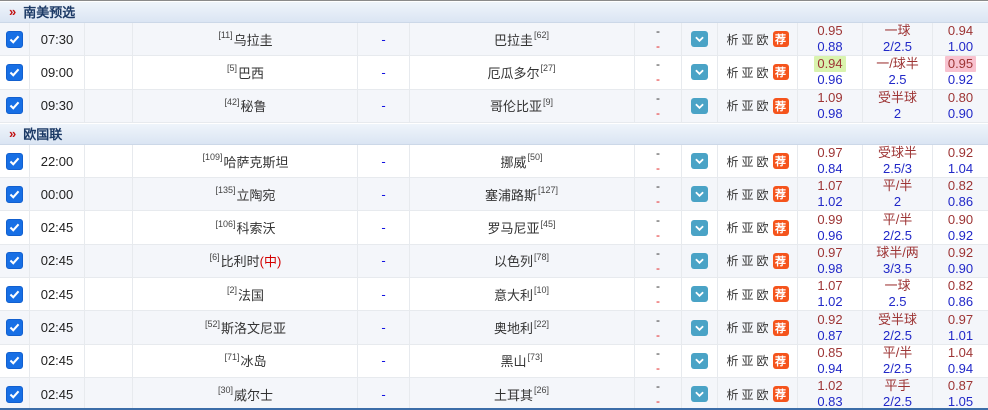  I want to click on away-team: 土耳其, so click(513, 395).